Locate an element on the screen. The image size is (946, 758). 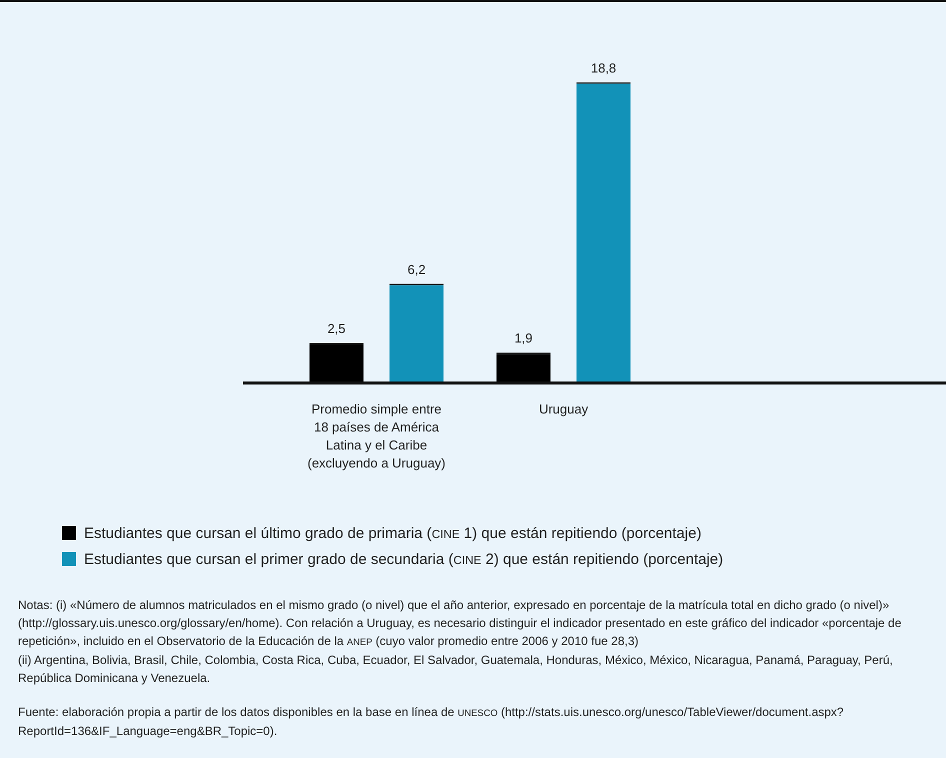
data-label: 6,2 is located at coordinates (416, 269).